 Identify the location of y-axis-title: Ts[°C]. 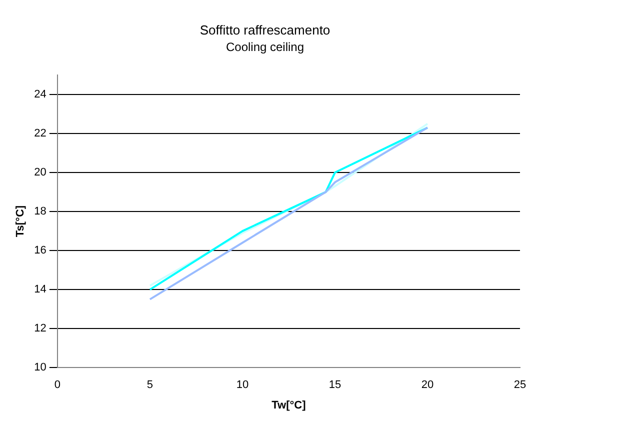
(20, 221).